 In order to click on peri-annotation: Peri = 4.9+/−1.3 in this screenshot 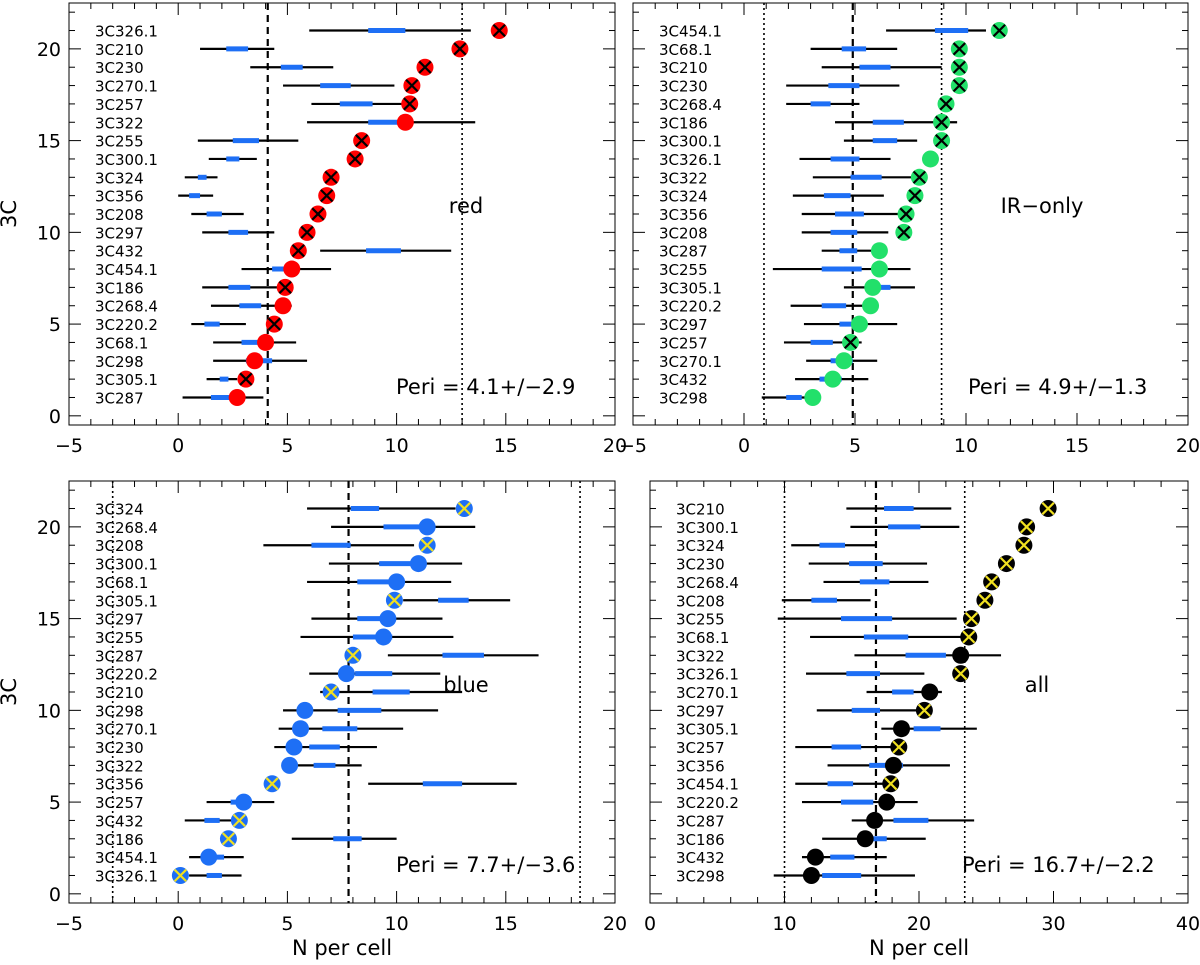, I will do `click(1057, 387)`.